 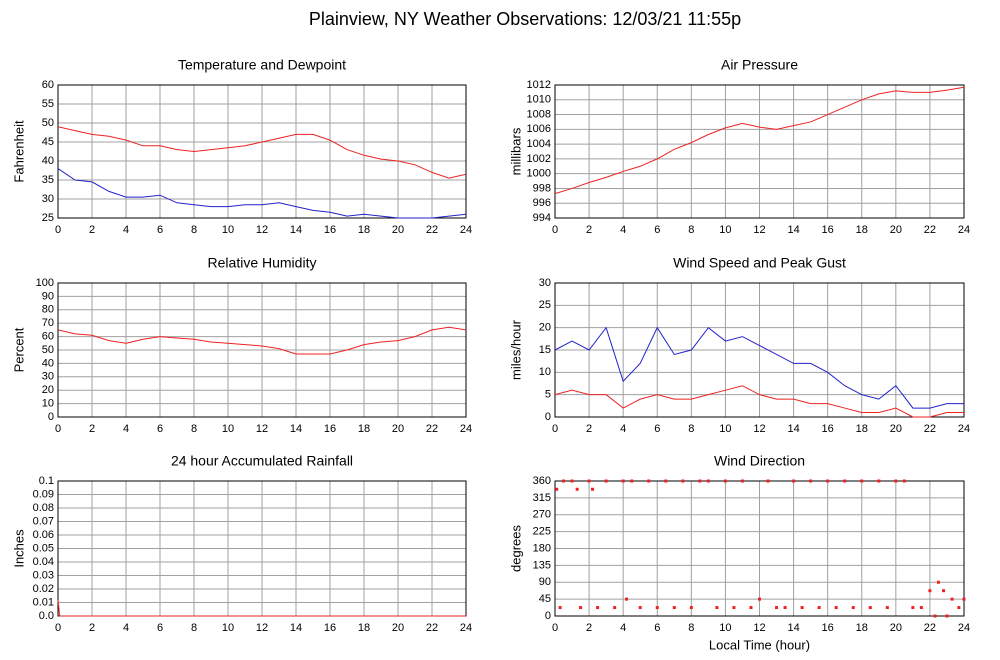 I want to click on y-tick-label: 225, so click(x=542, y=532).